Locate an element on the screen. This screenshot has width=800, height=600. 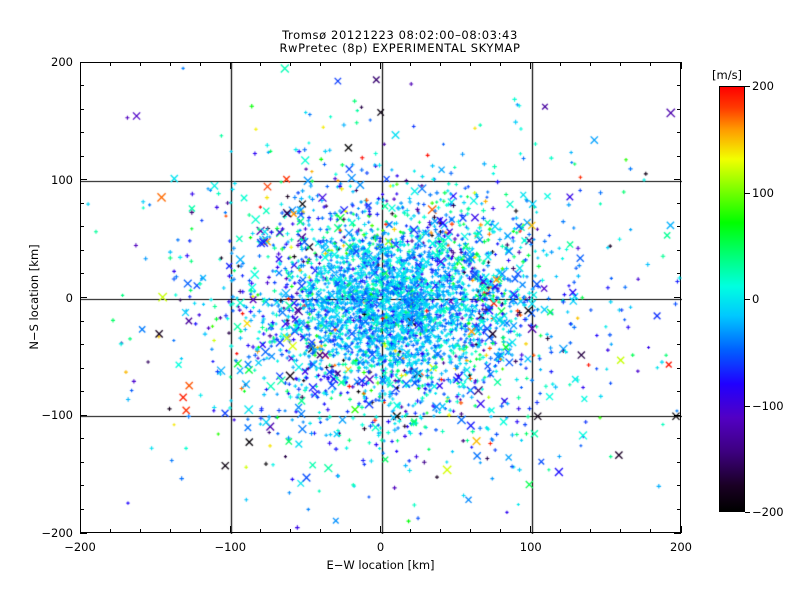
x-axis-title: E−W location [km] is located at coordinates (380, 565).